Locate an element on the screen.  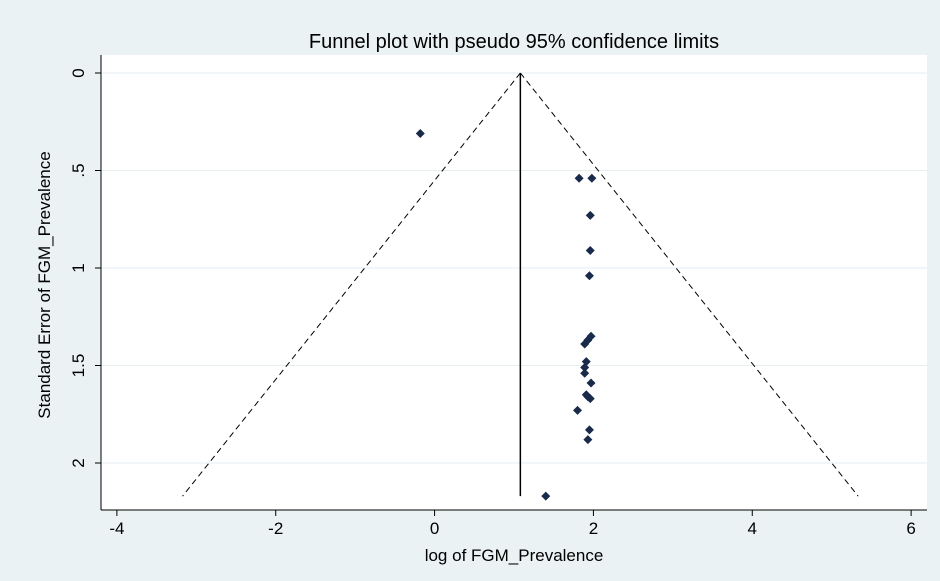
x-tick-label: 0 is located at coordinates (434, 528).